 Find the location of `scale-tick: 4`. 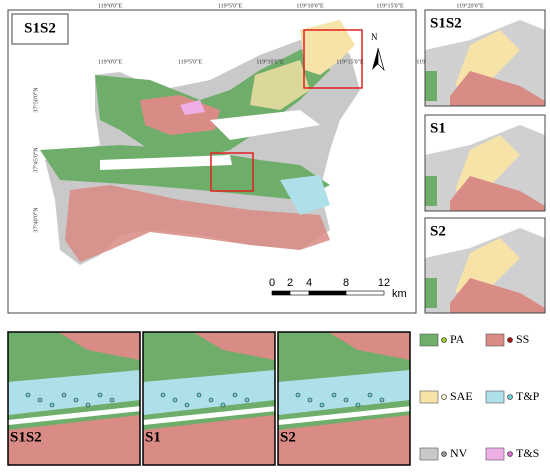

scale-tick: 4 is located at coordinates (309, 283).